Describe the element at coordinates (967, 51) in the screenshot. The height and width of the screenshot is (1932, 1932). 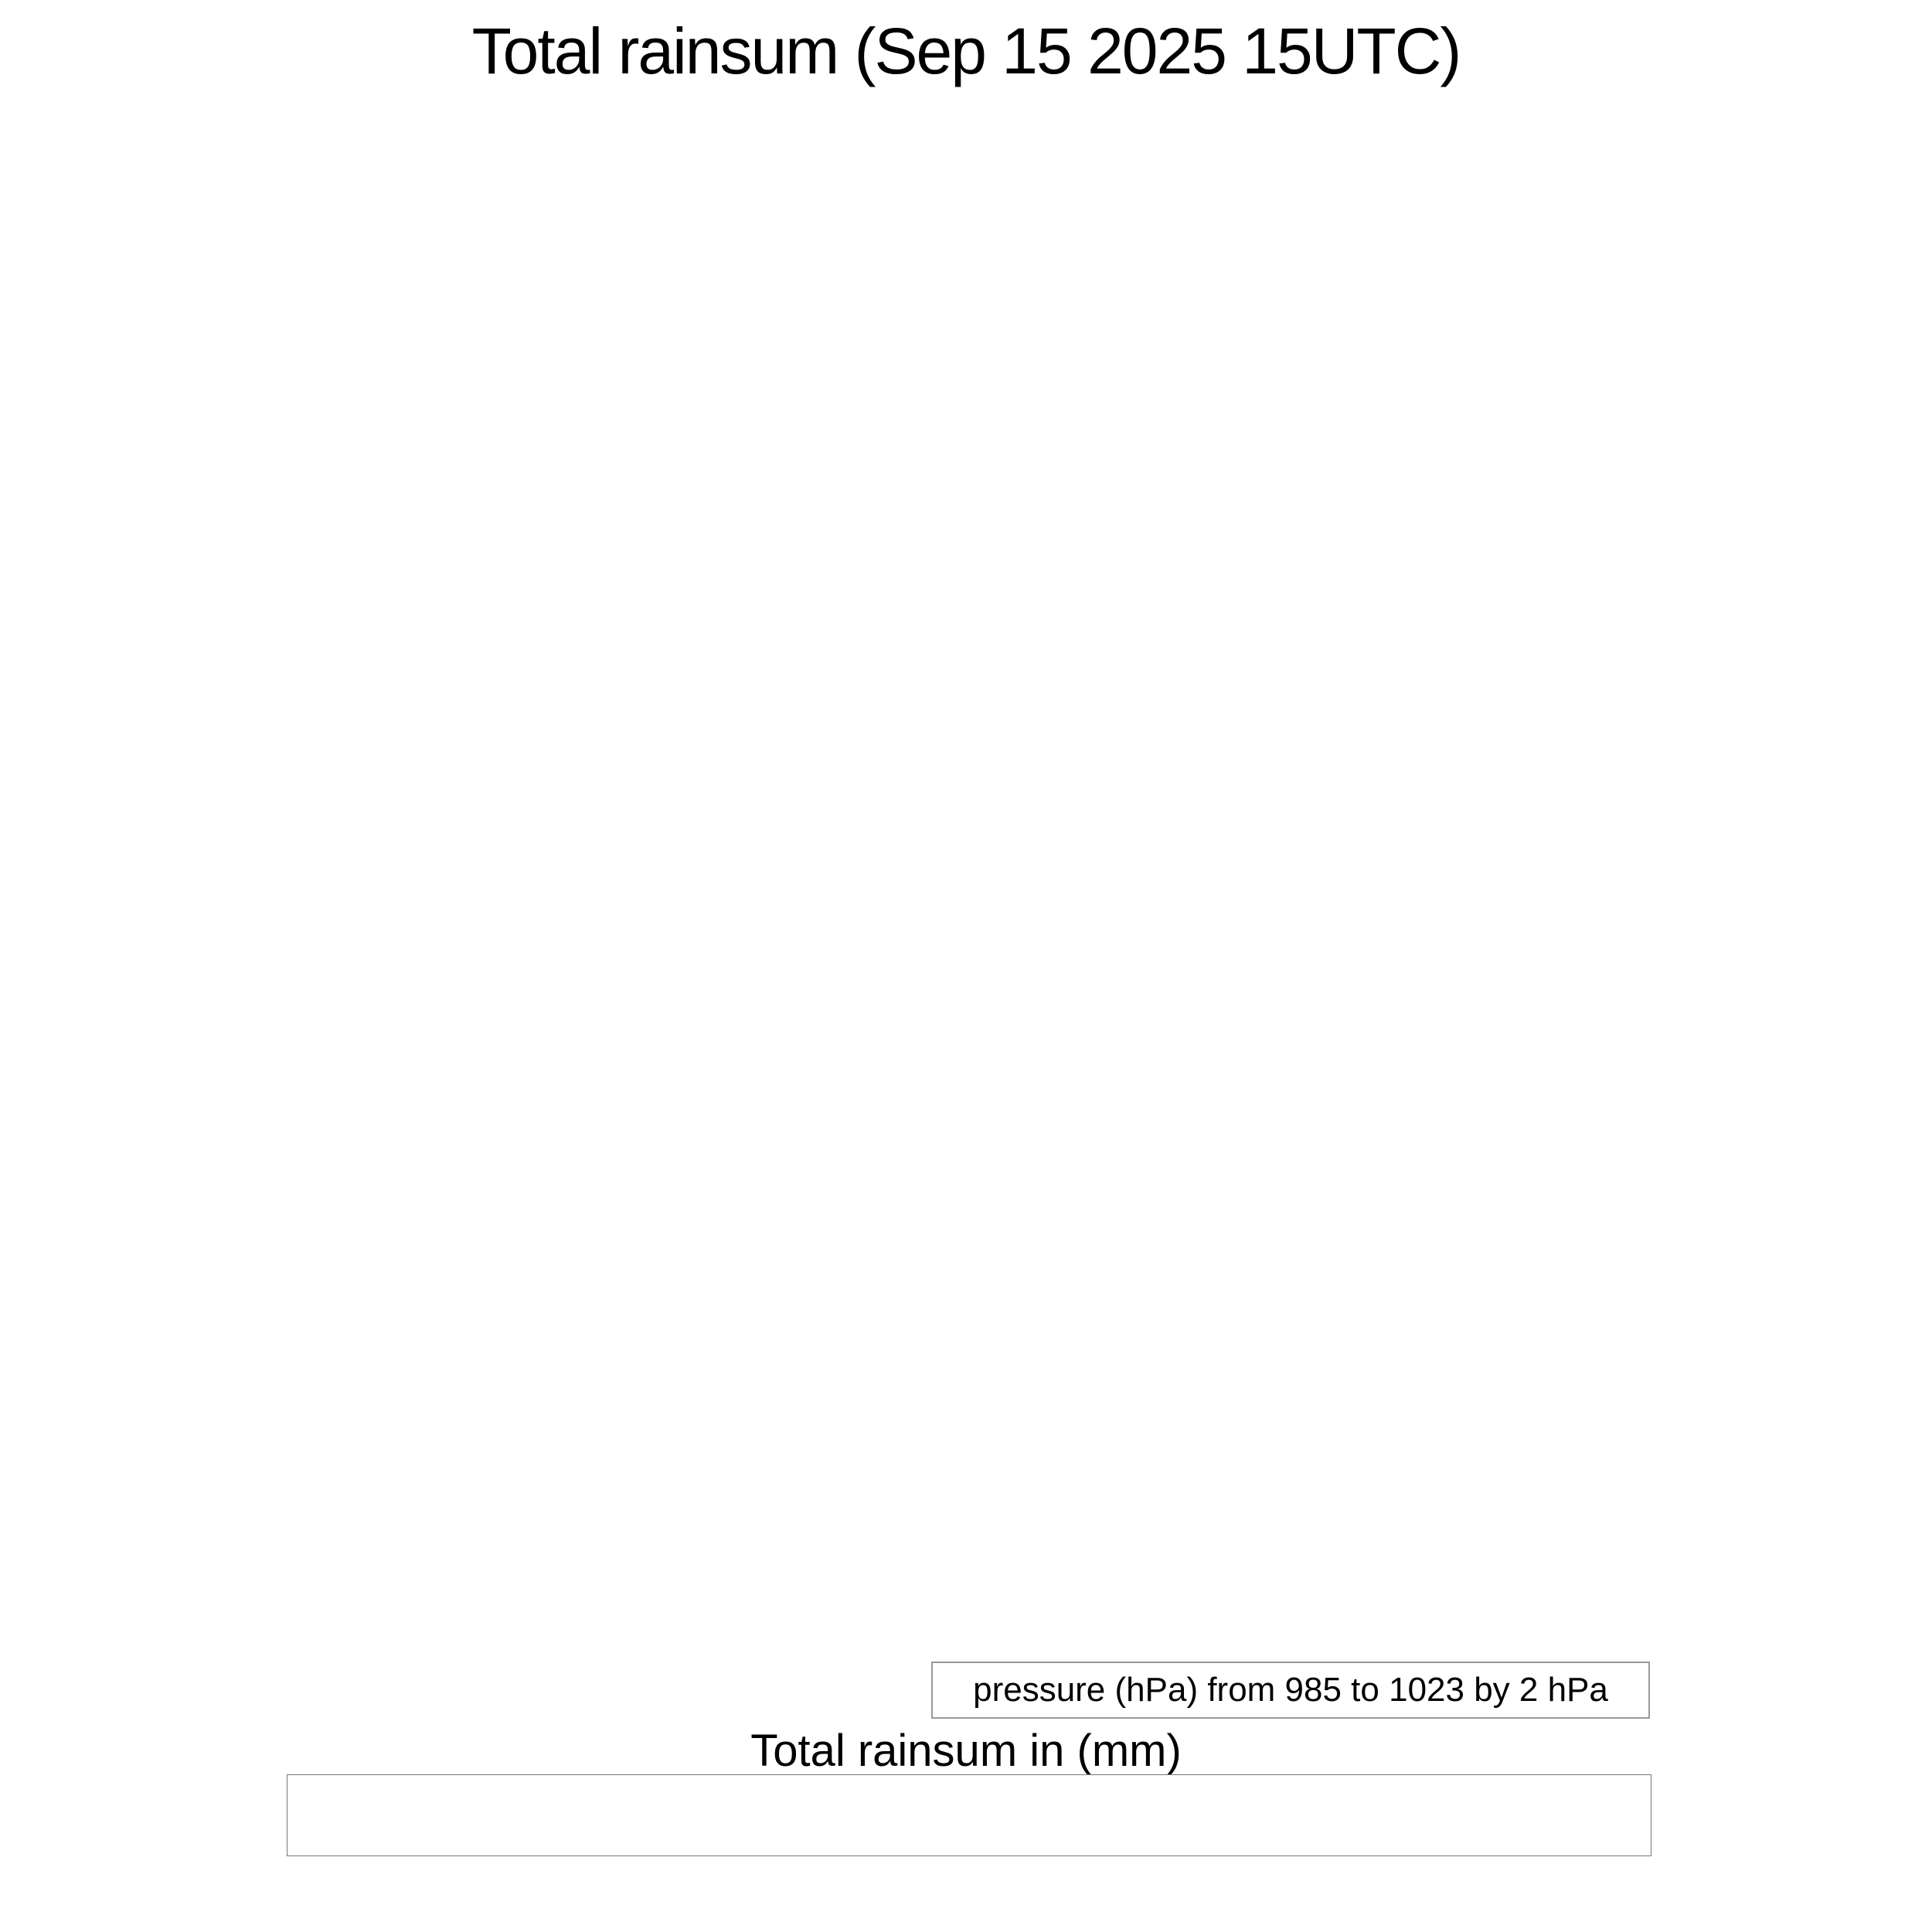
I see `page-title: Total rainsum (Sep 15 2025 15UTC)` at that location.